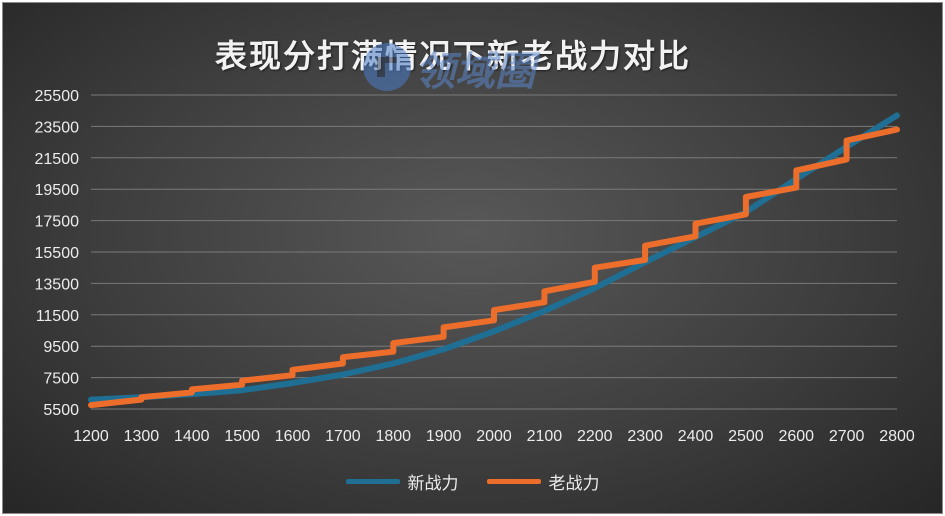 This screenshot has width=945, height=516. Describe the element at coordinates (61, 347) in the screenshot. I see `y-tick-label: 9500` at that location.